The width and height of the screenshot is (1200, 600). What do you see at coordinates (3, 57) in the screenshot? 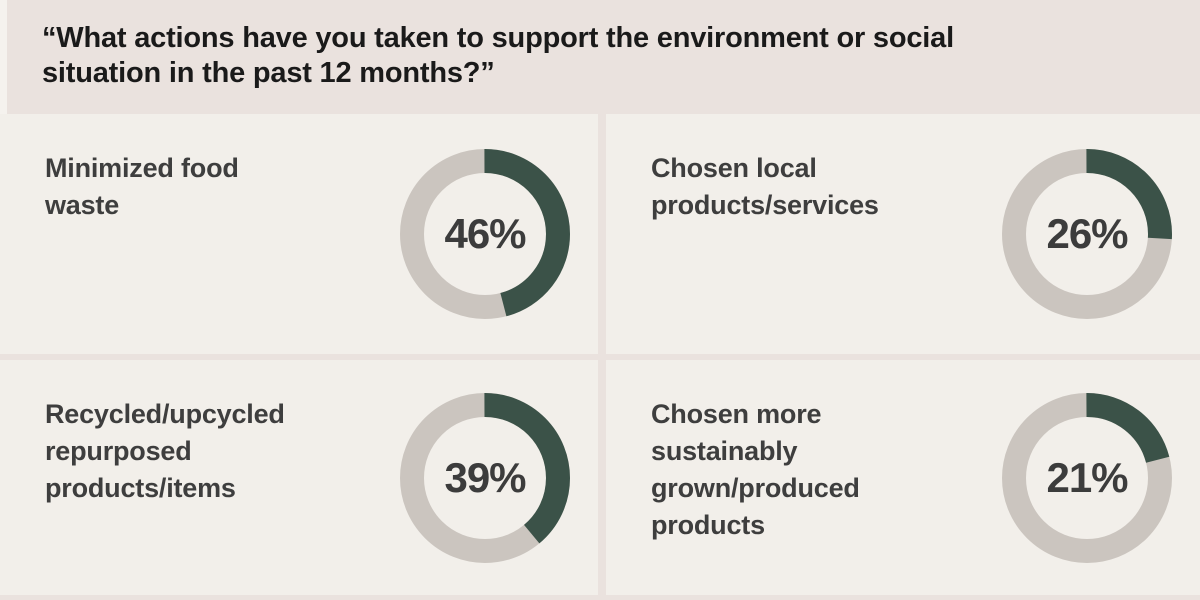
I see `left-edge-strip` at bounding box center [3, 57].